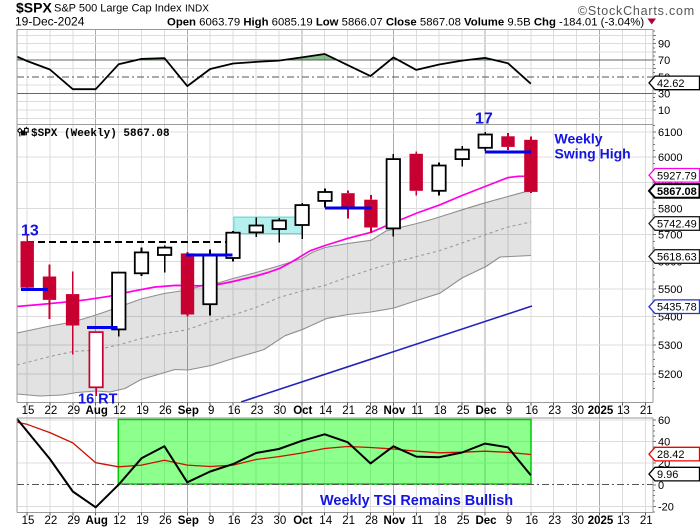 Image resolution: width=700 pixels, height=530 pixels. Describe the element at coordinates (416, 501) in the screenshot. I see `svg-text: Weekly TSI Remains Bullish` at that location.